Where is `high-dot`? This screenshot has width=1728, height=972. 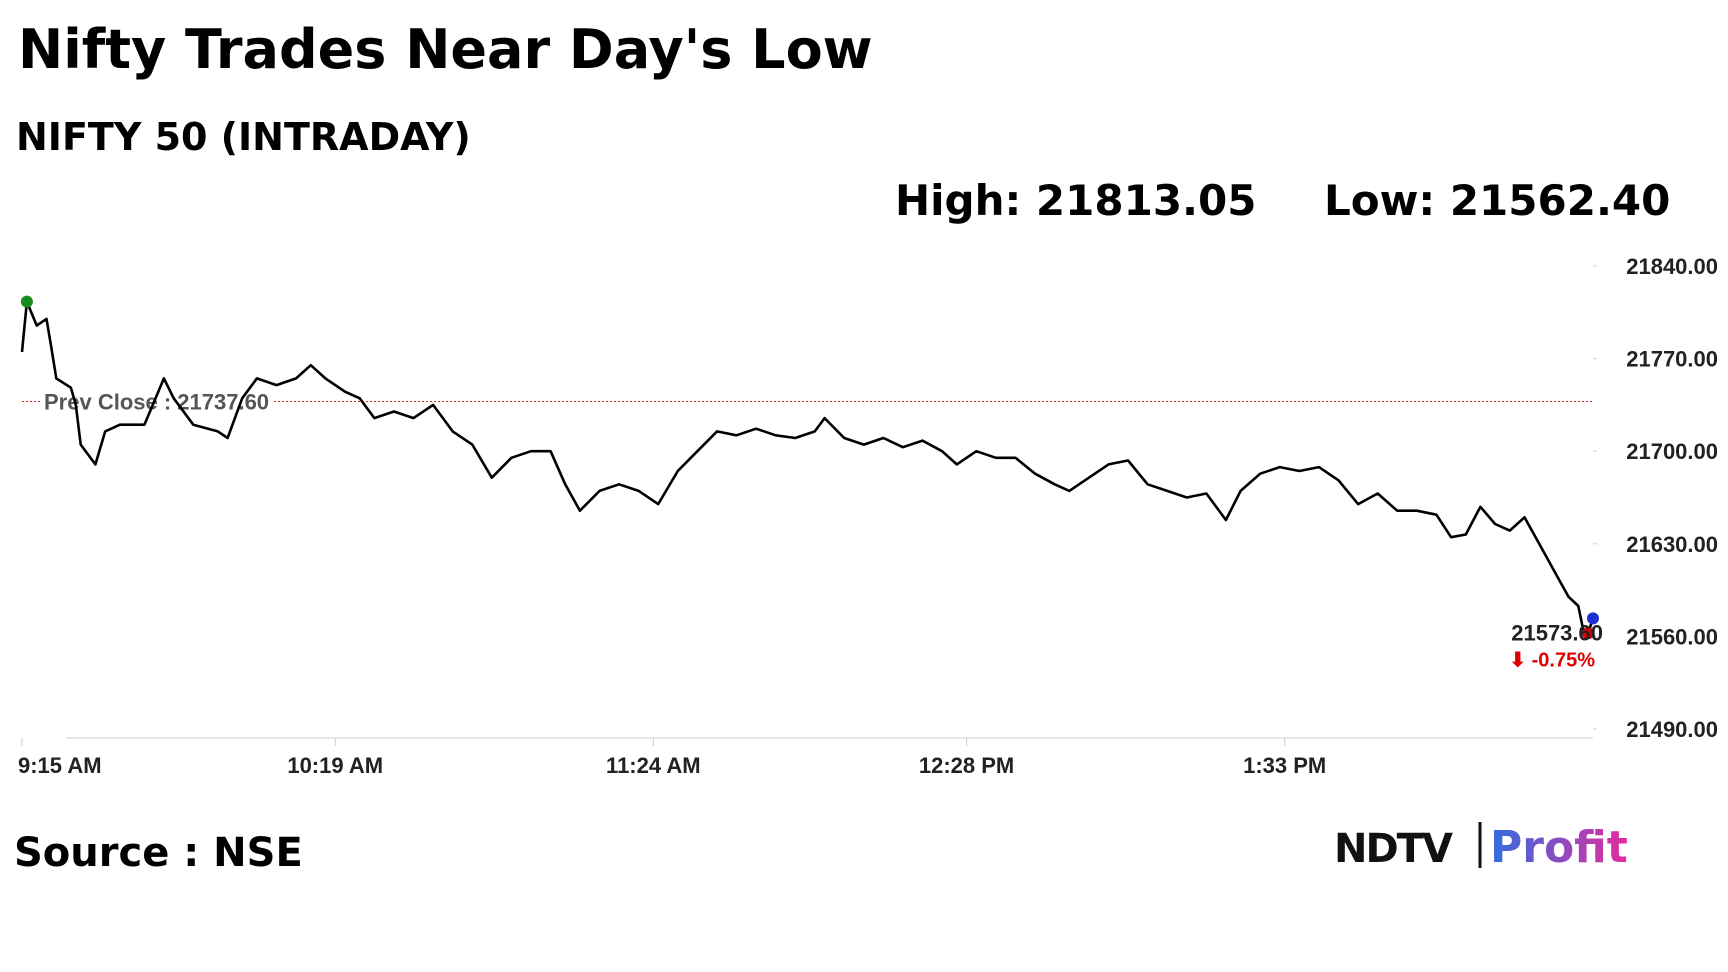
high-dot is located at coordinates (26, 301).